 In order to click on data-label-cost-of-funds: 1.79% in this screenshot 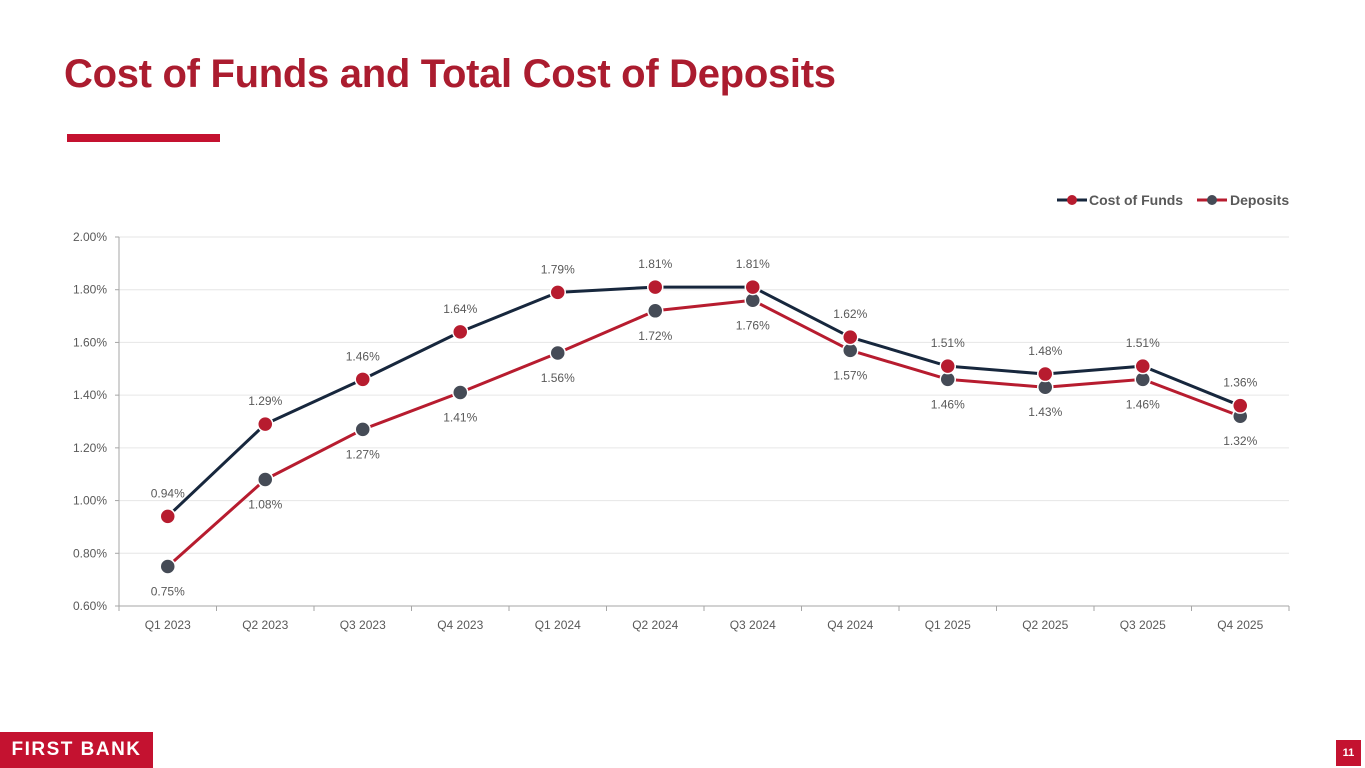, I will do `click(558, 269)`.